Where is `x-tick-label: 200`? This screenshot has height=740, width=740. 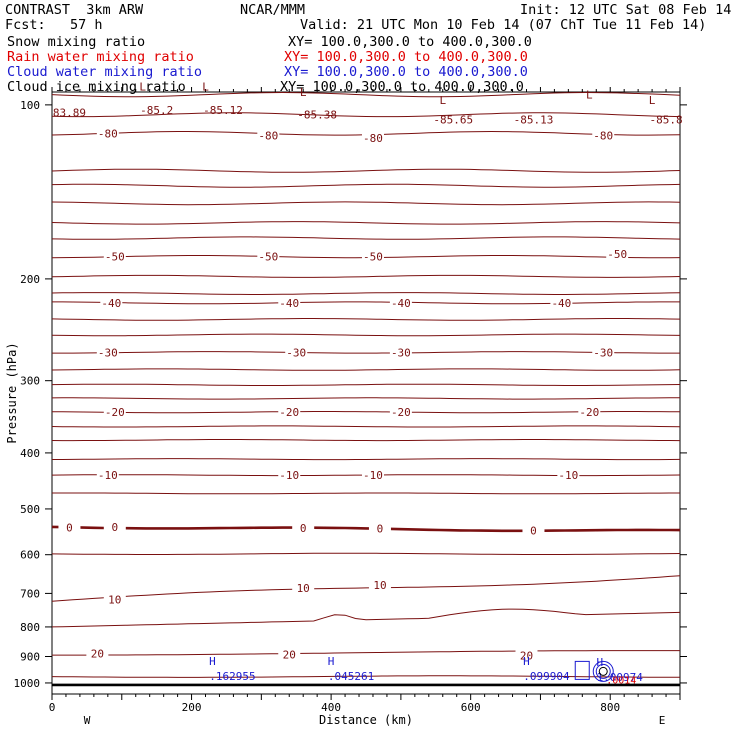 x-tick-label: 200 is located at coordinates (192, 707).